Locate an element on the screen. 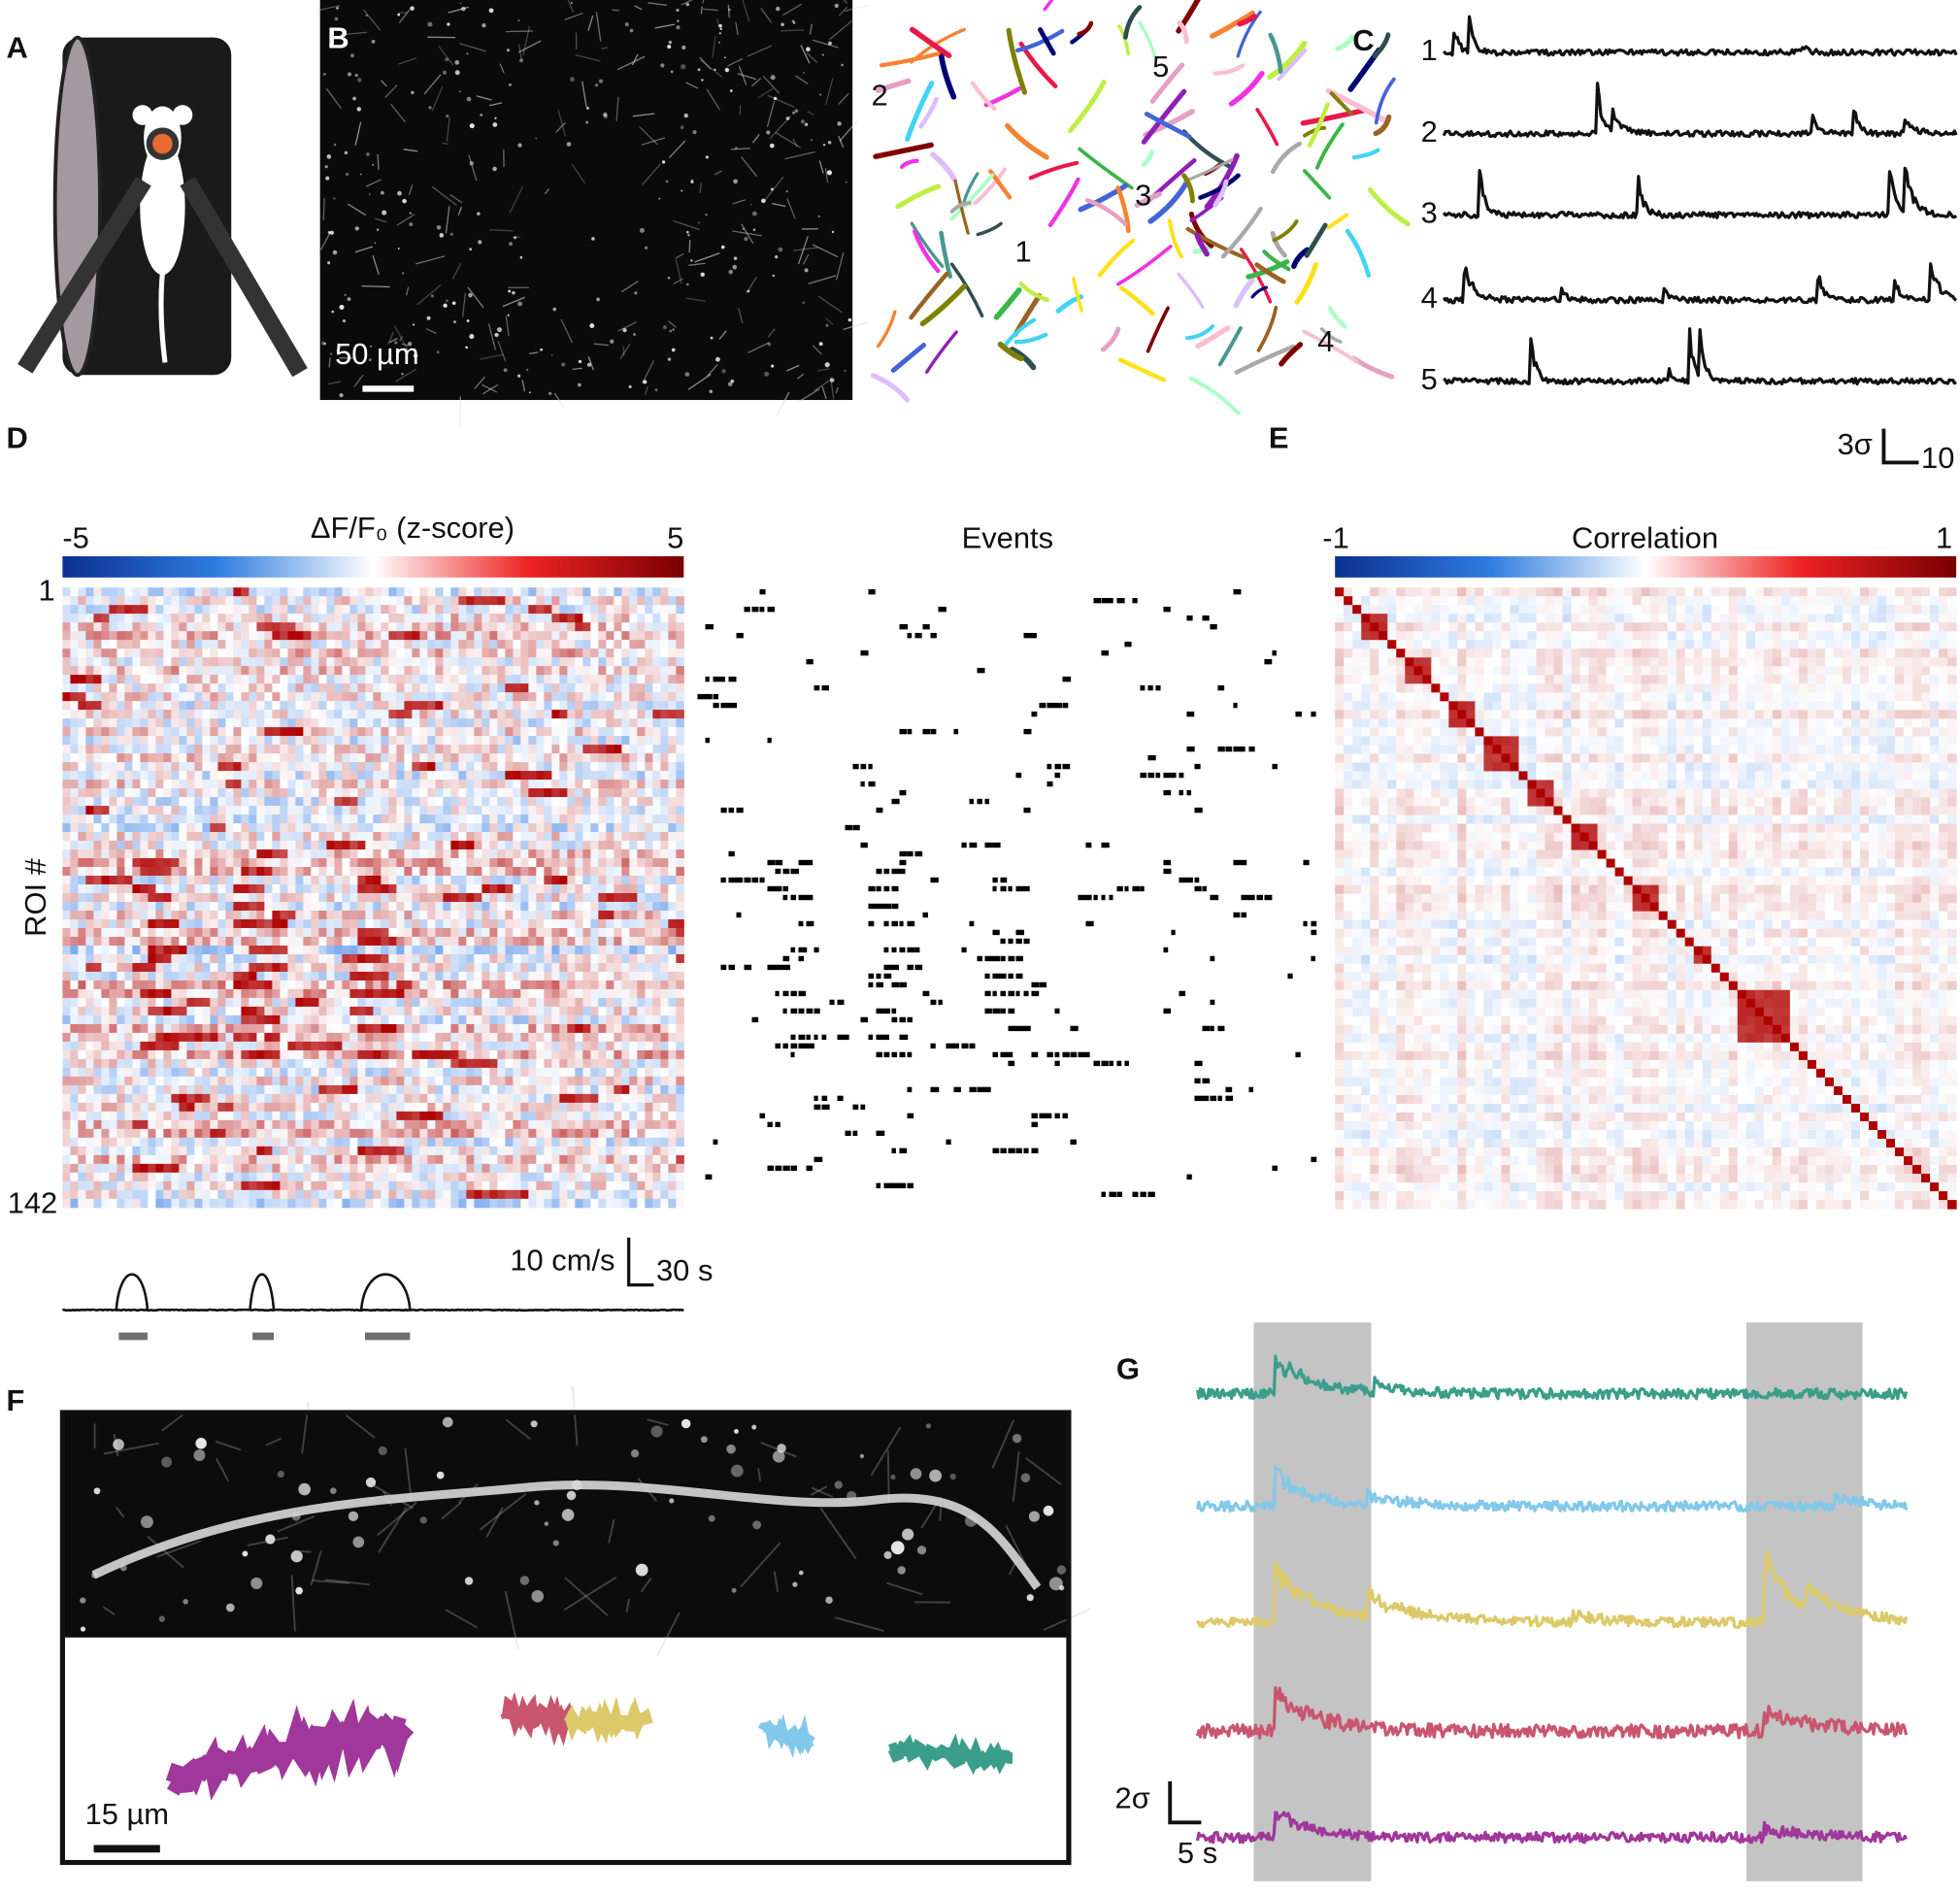 This screenshot has height=1895, width=1960. scale-bar is located at coordinates (1901, 446).